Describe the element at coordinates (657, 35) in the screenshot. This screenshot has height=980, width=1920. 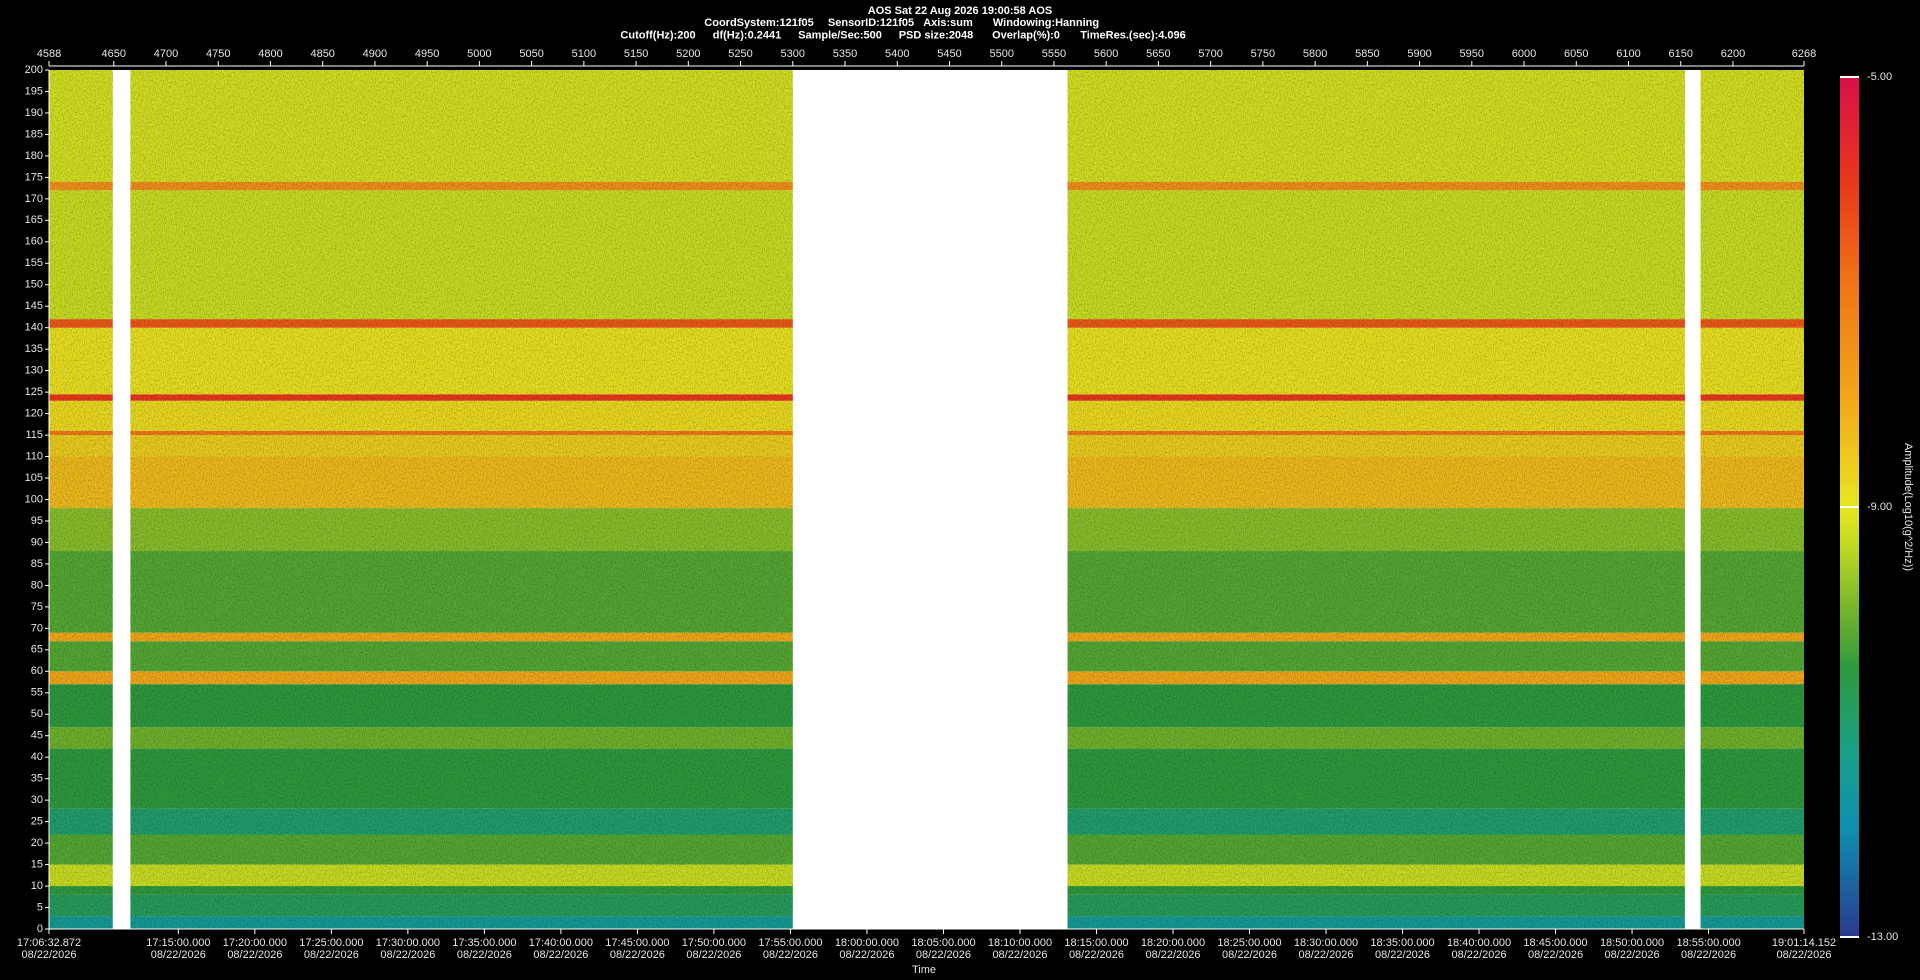
I see `info-item: Cutoff(Hz):200` at that location.